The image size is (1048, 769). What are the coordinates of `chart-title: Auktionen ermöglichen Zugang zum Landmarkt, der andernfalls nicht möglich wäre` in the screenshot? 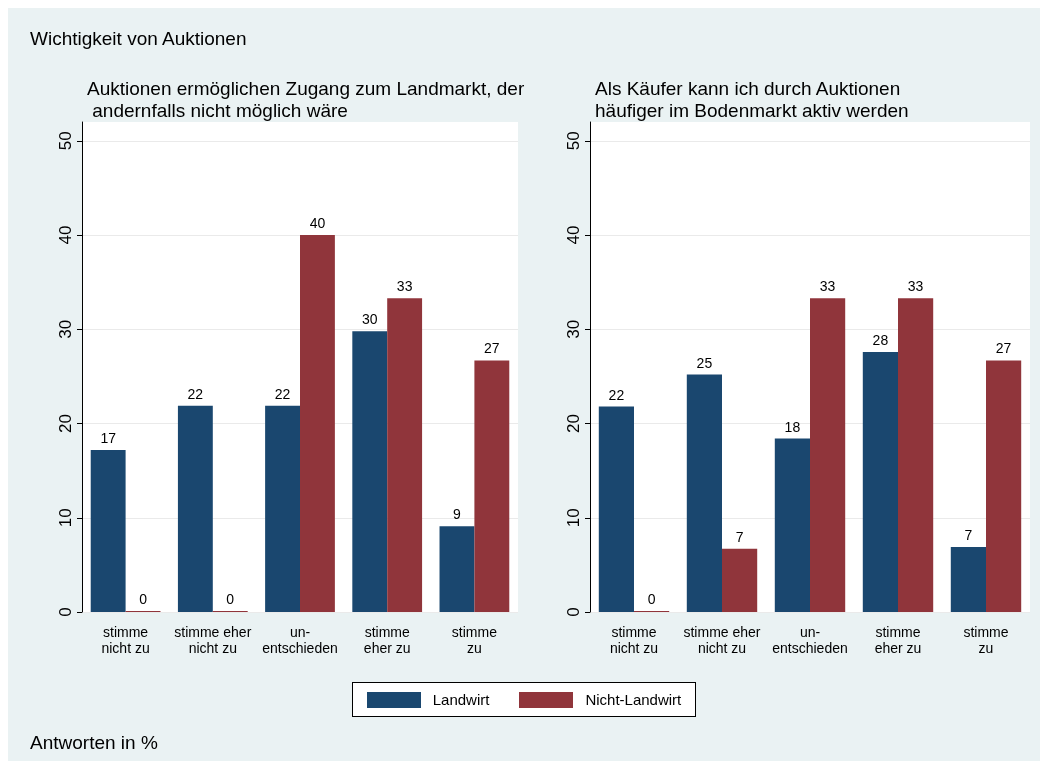 It's located at (306, 99).